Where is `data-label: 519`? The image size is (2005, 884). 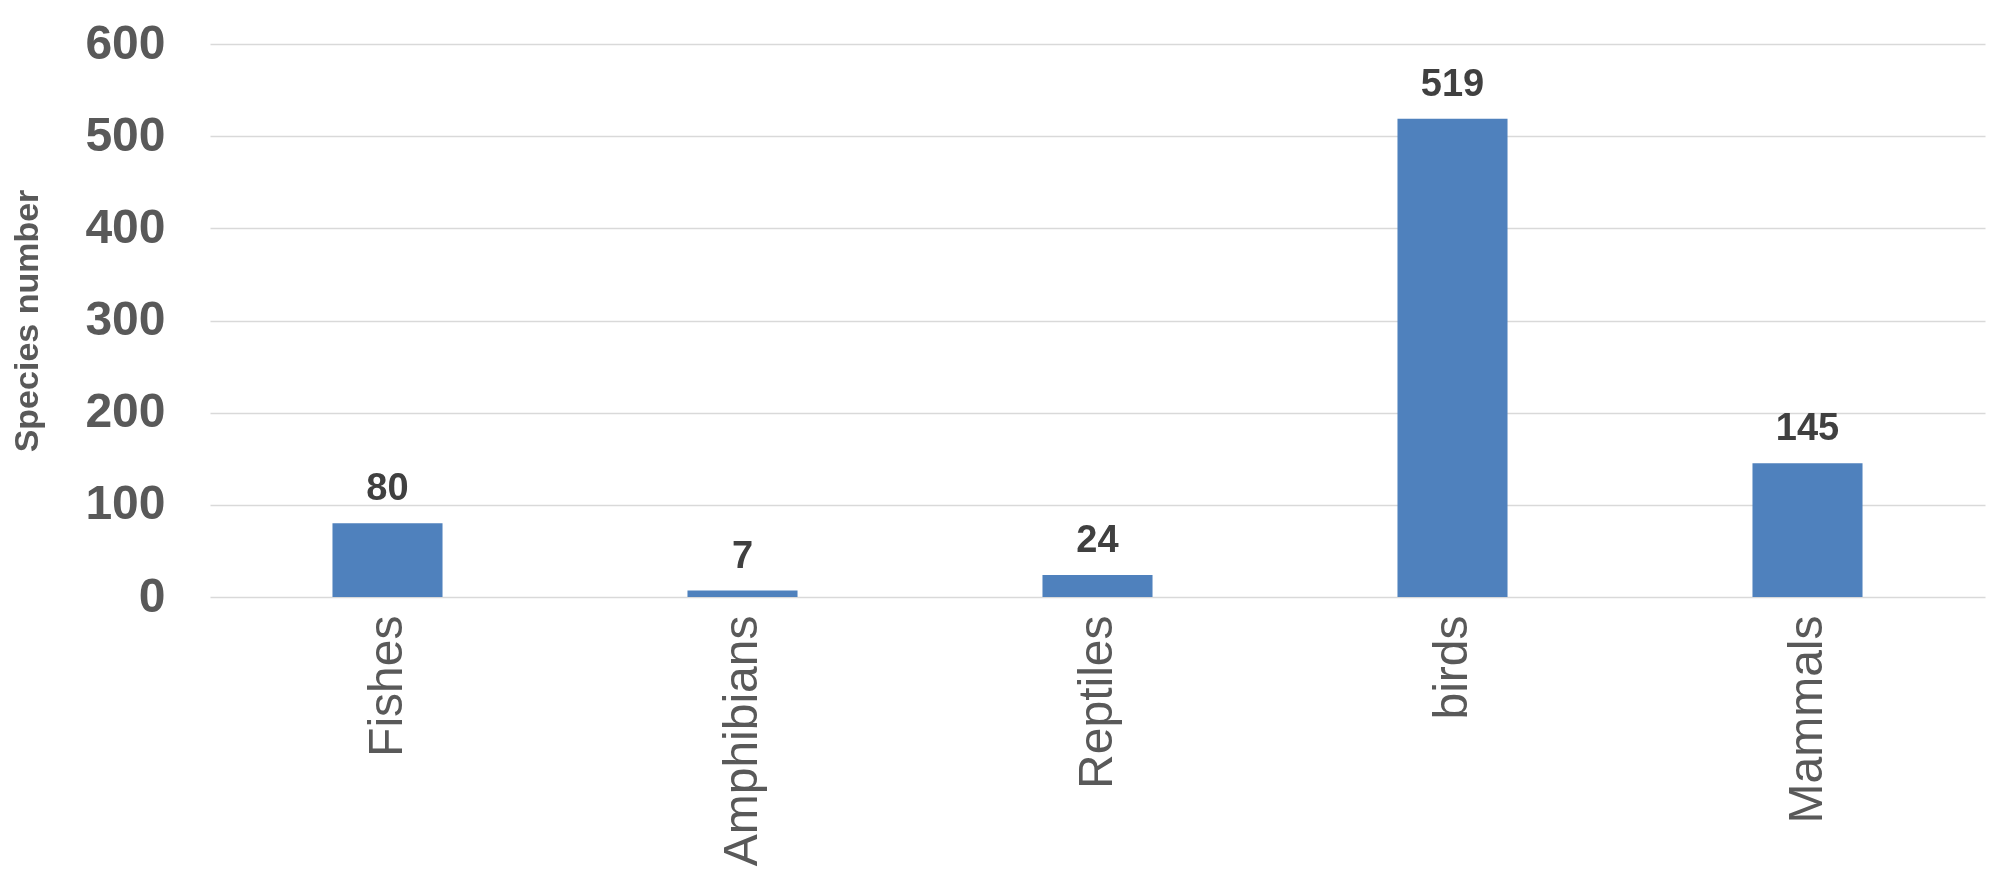
data-label: 519 is located at coordinates (1452, 82).